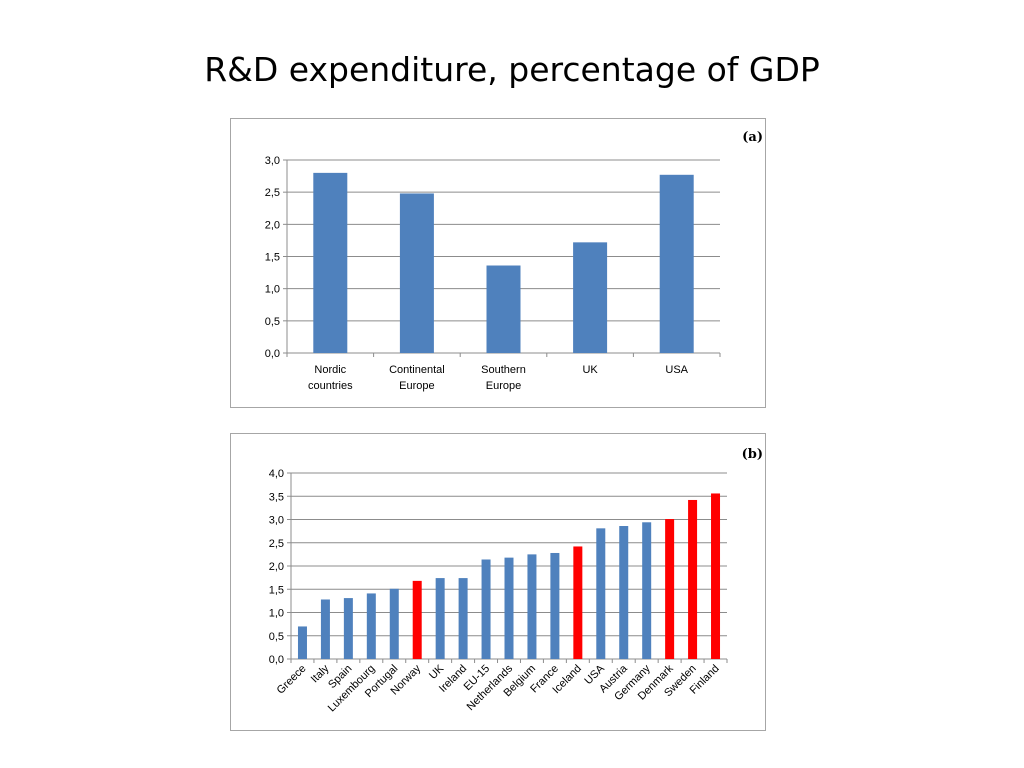 This screenshot has width=1024, height=768. Describe the element at coordinates (272, 193) in the screenshot. I see `chart-a-y-tick-label: 2,5` at that location.